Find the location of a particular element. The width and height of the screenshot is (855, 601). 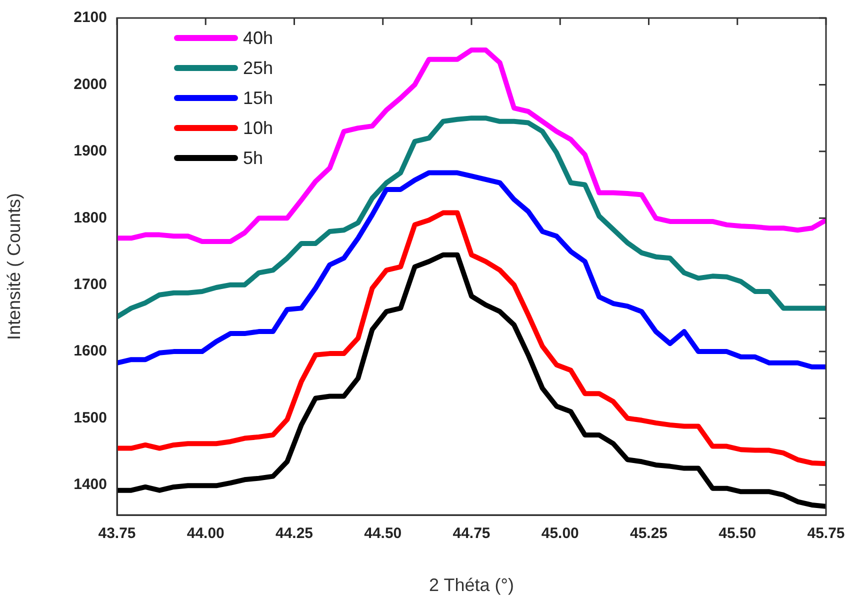

x-tick-label: 45.00 is located at coordinates (560, 533).